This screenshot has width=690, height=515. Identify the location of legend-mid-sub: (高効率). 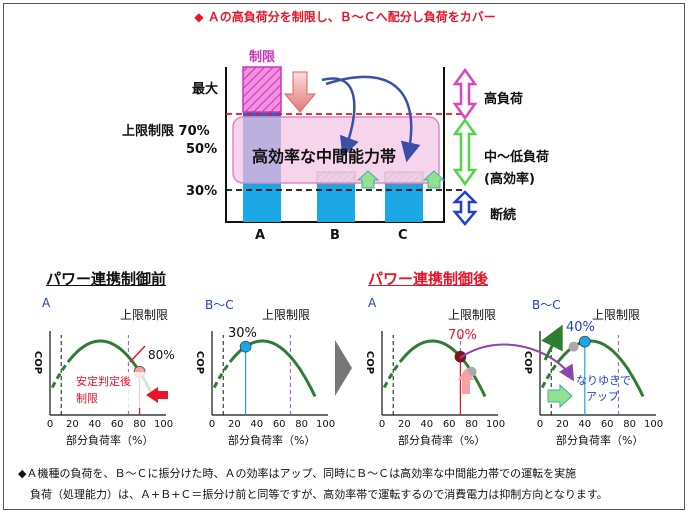
(509, 179).